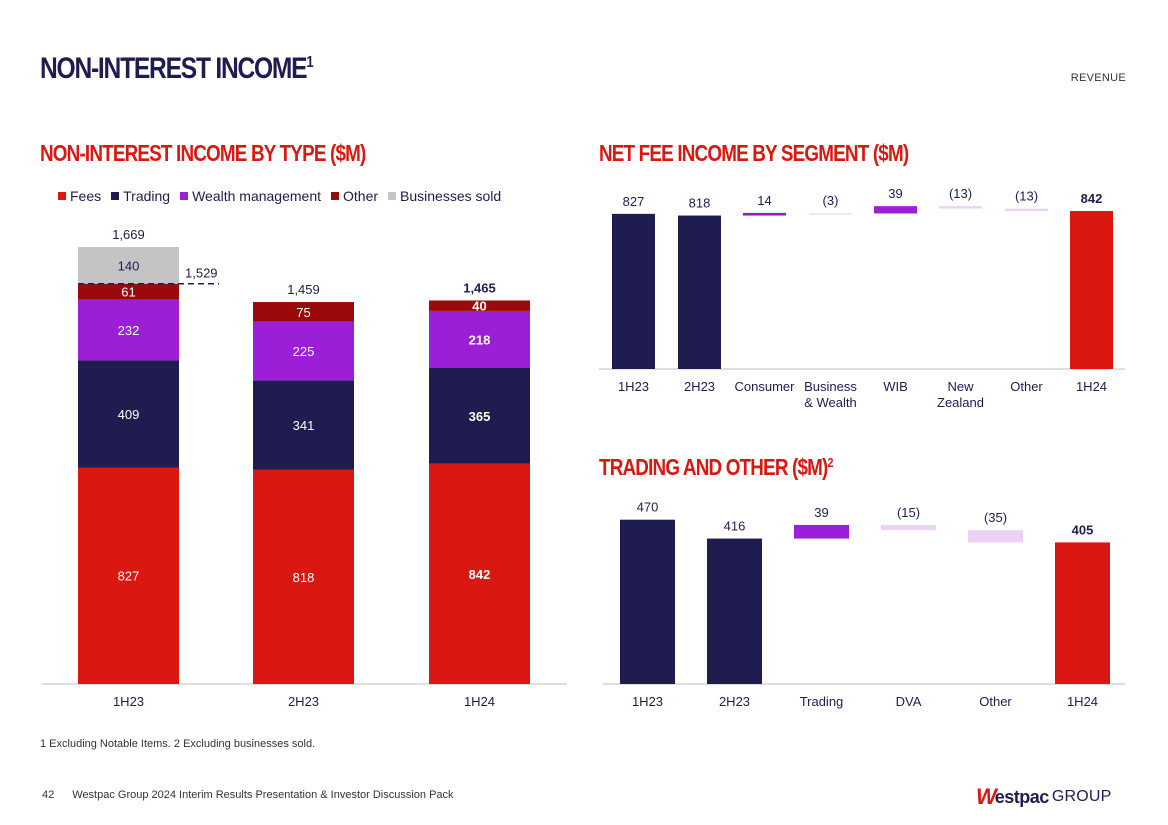 This screenshot has height=825, width=1168. I want to click on trading-data-label-1h24: 405, so click(1083, 529).